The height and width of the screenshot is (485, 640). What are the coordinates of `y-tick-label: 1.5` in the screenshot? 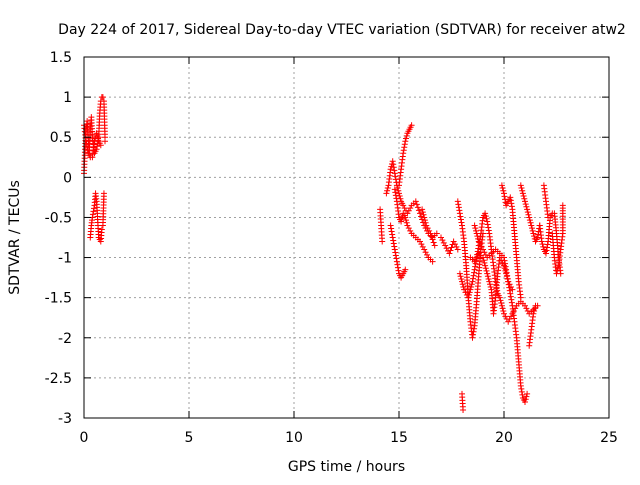 It's located at (61, 58).